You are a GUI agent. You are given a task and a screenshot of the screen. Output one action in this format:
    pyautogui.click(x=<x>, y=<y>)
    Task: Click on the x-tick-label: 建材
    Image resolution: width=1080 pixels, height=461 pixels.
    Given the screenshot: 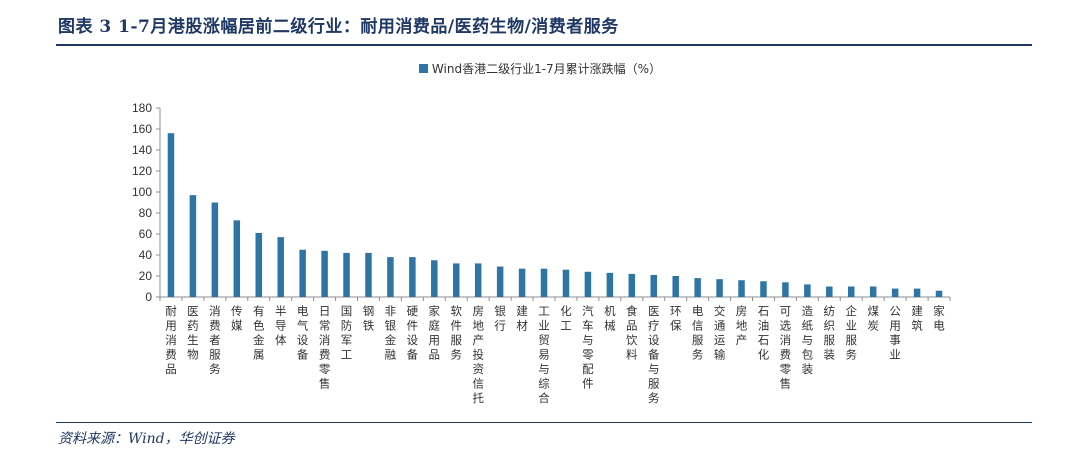 What is the action you would take?
    pyautogui.click(x=522, y=318)
    